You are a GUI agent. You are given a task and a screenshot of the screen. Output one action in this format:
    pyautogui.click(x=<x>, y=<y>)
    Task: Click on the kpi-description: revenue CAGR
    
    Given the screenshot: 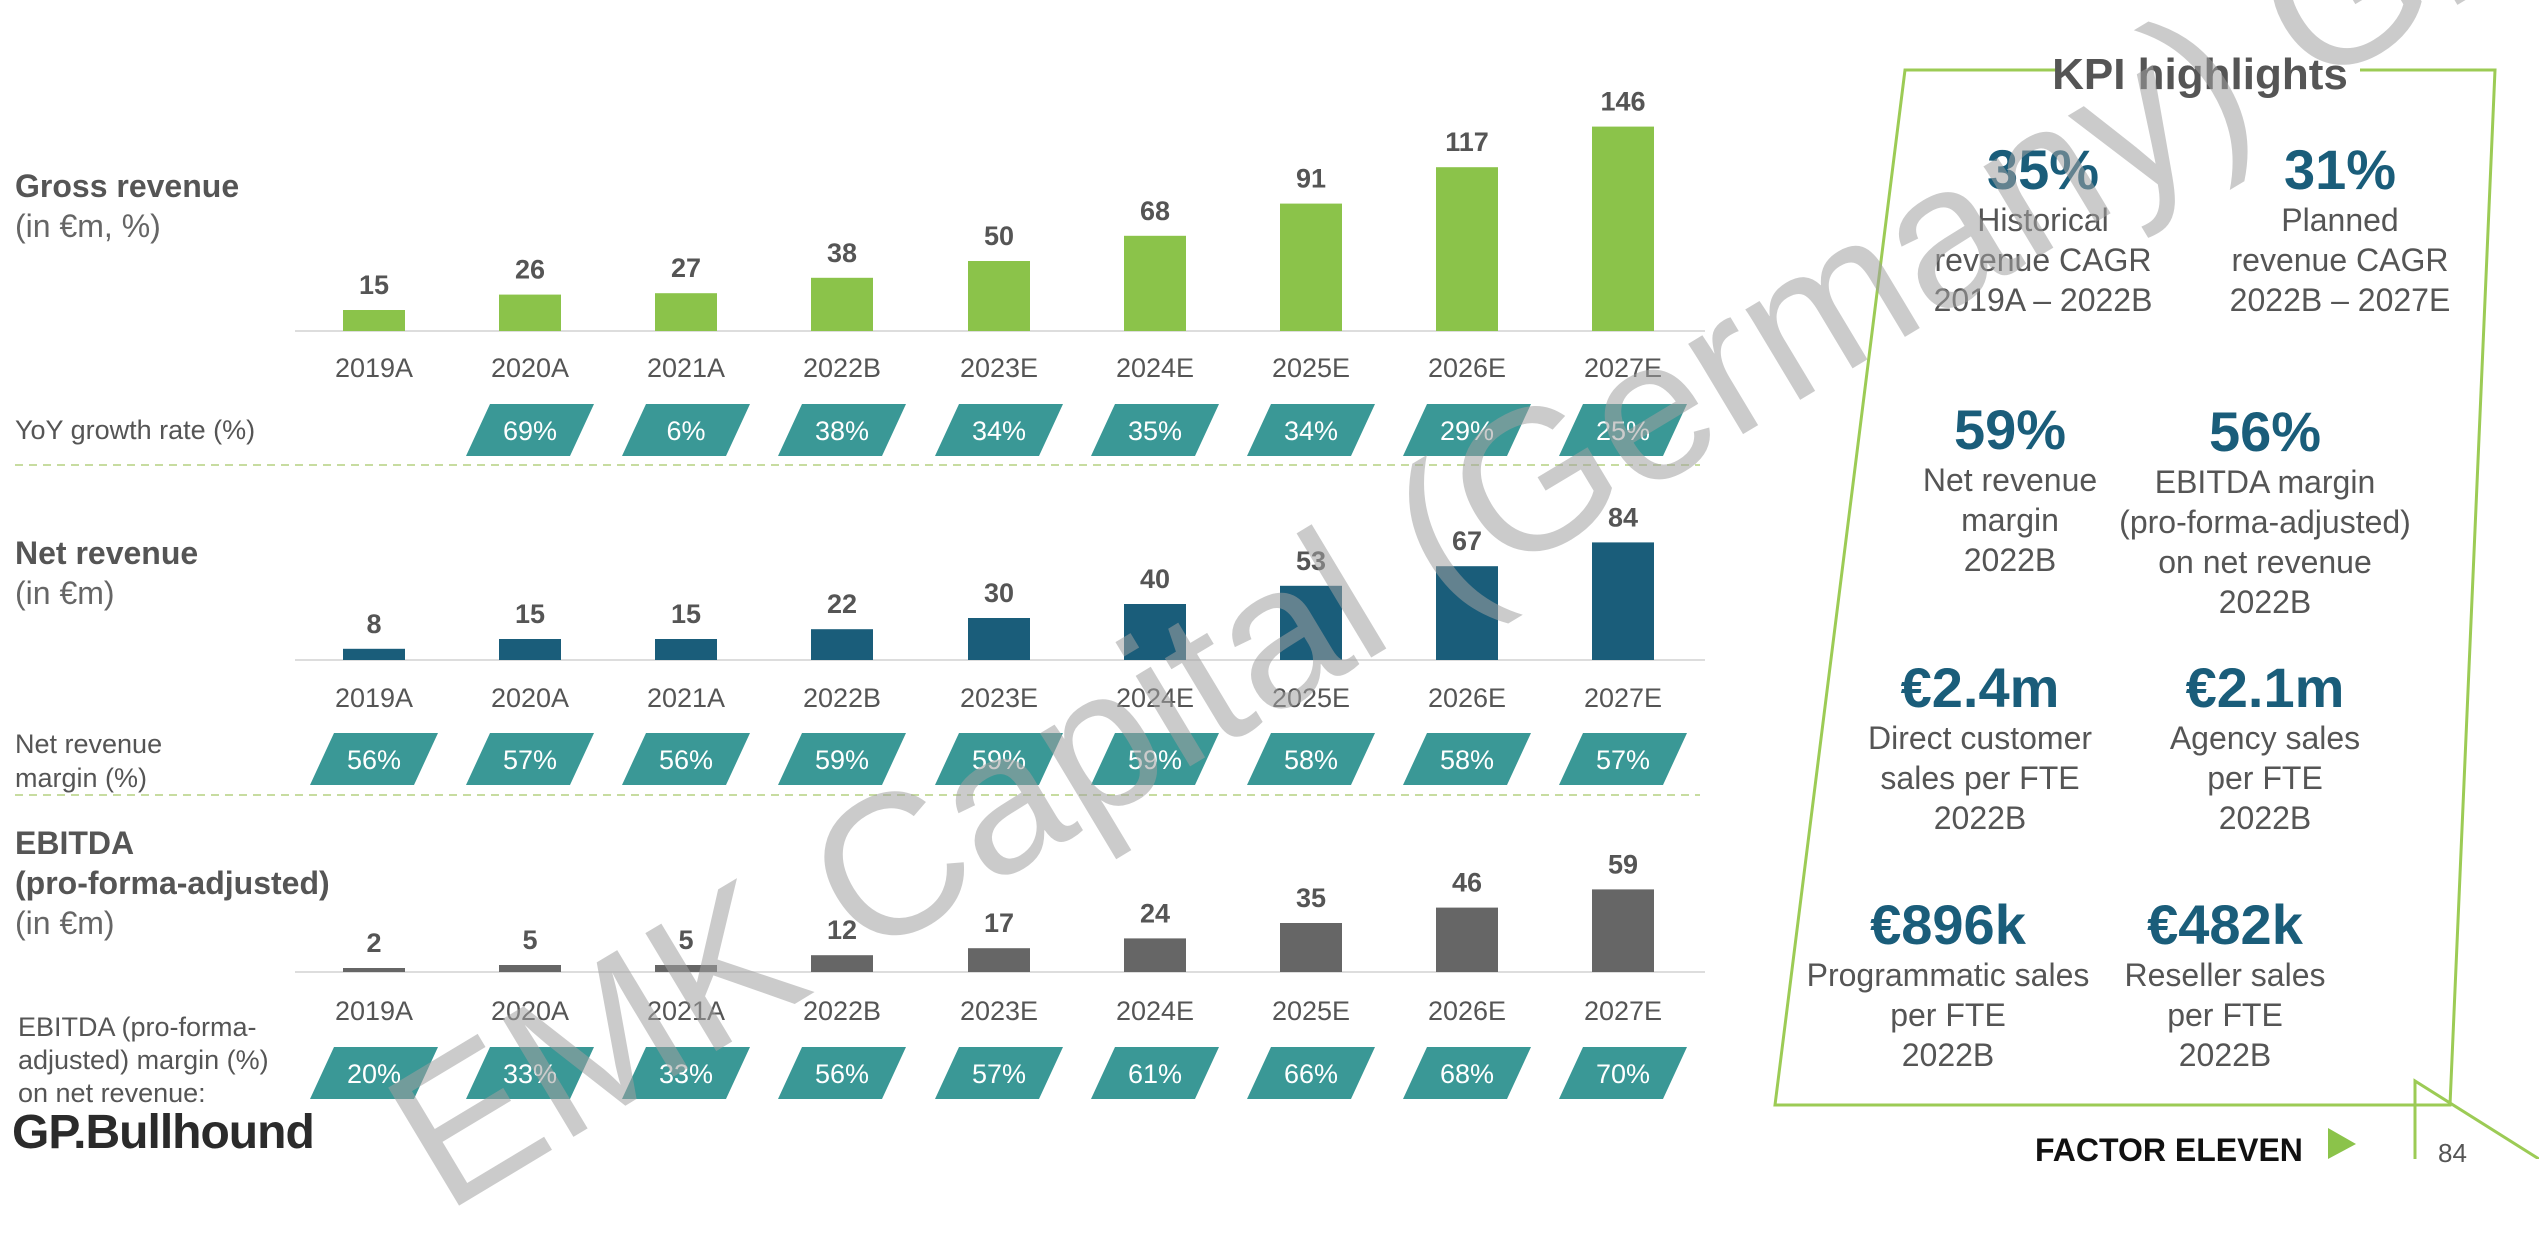 What is the action you would take?
    pyautogui.click(x=2043, y=260)
    